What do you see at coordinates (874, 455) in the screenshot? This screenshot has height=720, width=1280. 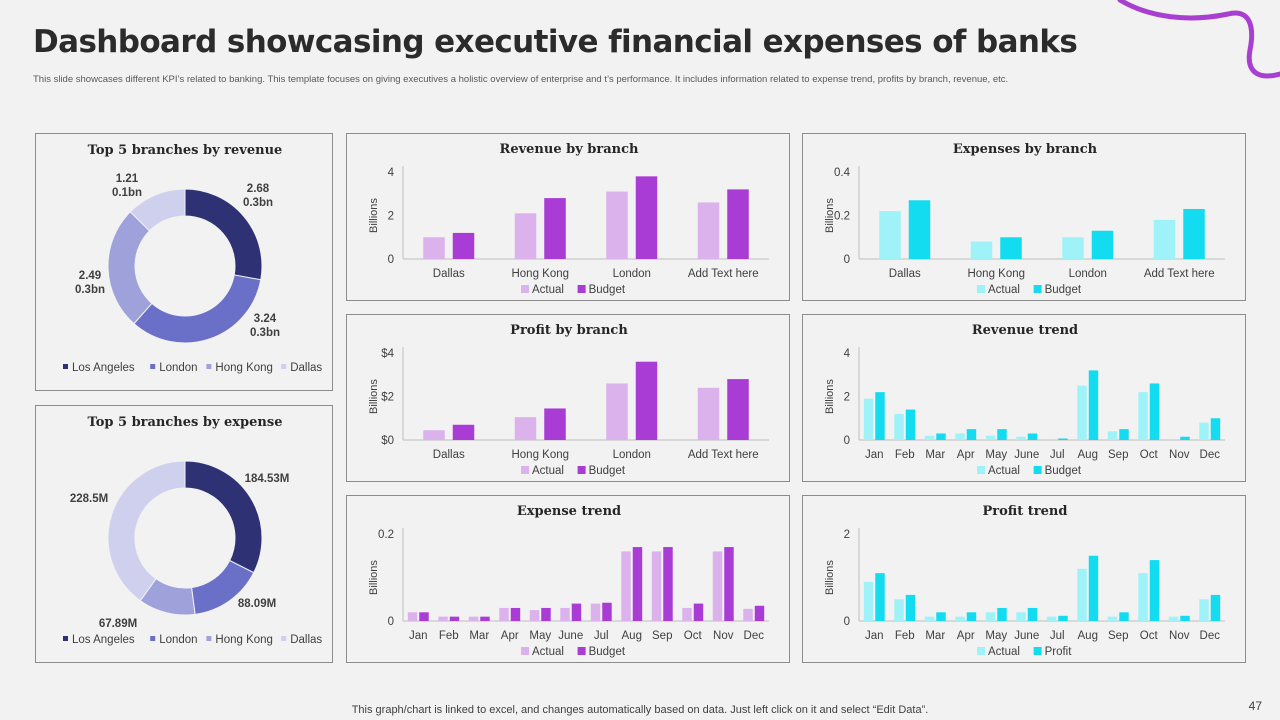 I see `revenue-trend-category-label: Jan` at bounding box center [874, 455].